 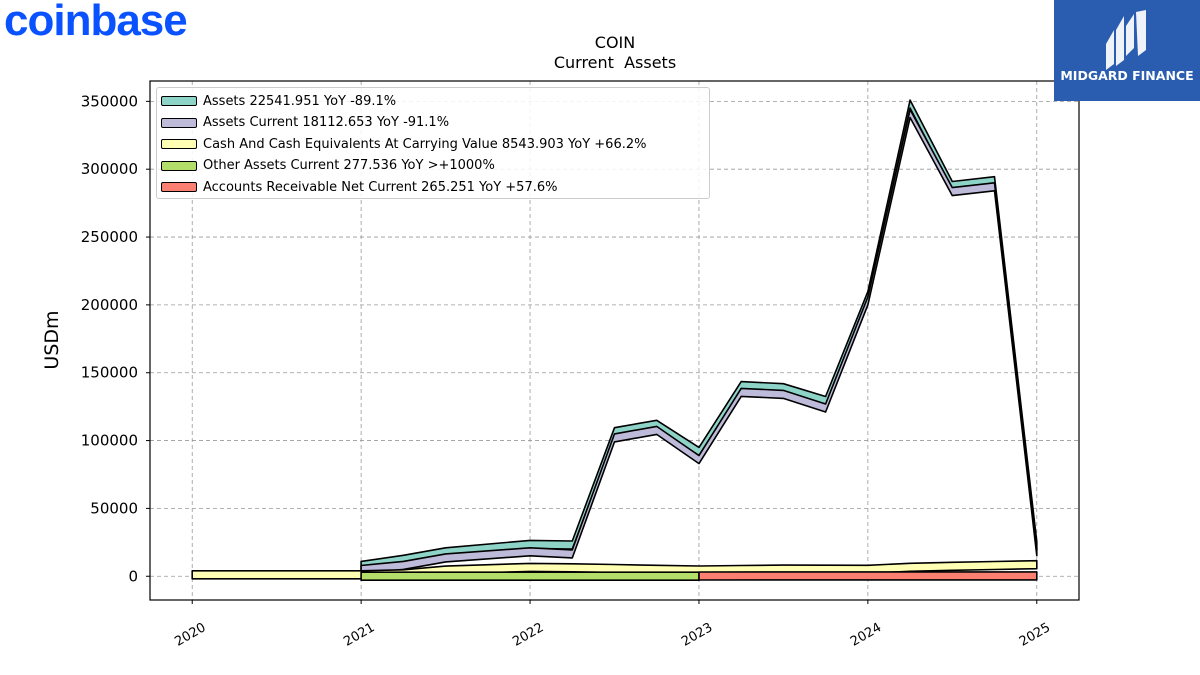 What do you see at coordinates (109, 237) in the screenshot?
I see `y-tick-label: 250000` at bounding box center [109, 237].